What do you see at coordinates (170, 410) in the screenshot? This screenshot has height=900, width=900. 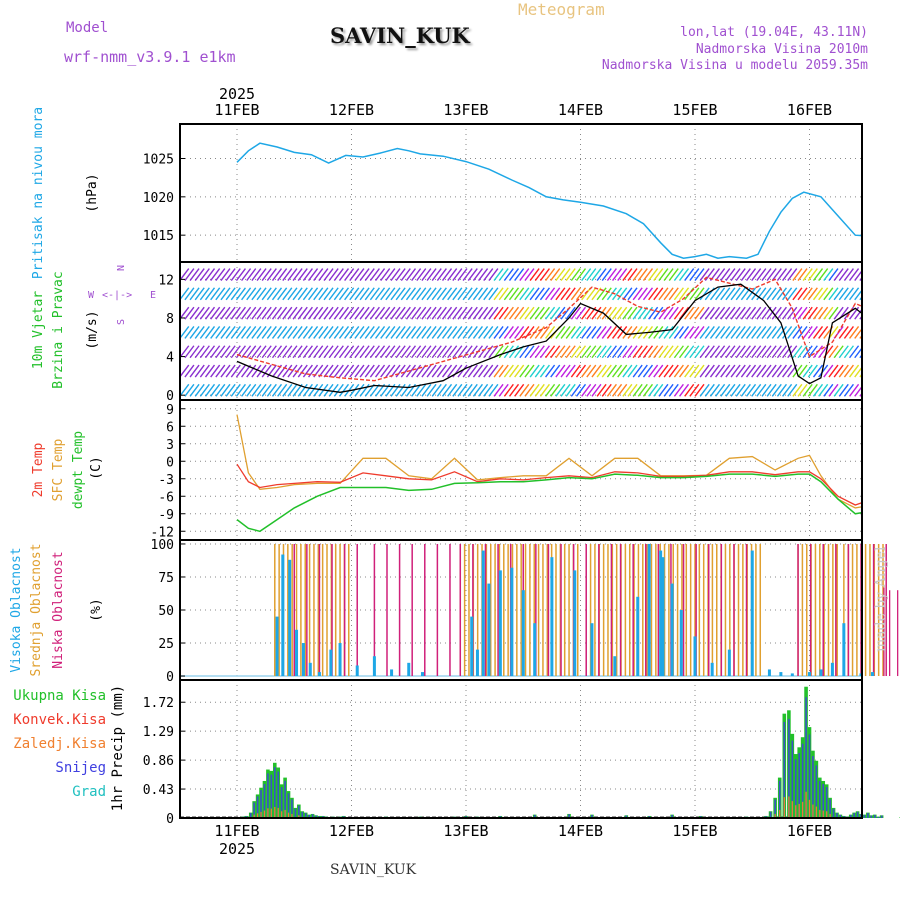 I see `y-tick-label: 9` at bounding box center [170, 410].